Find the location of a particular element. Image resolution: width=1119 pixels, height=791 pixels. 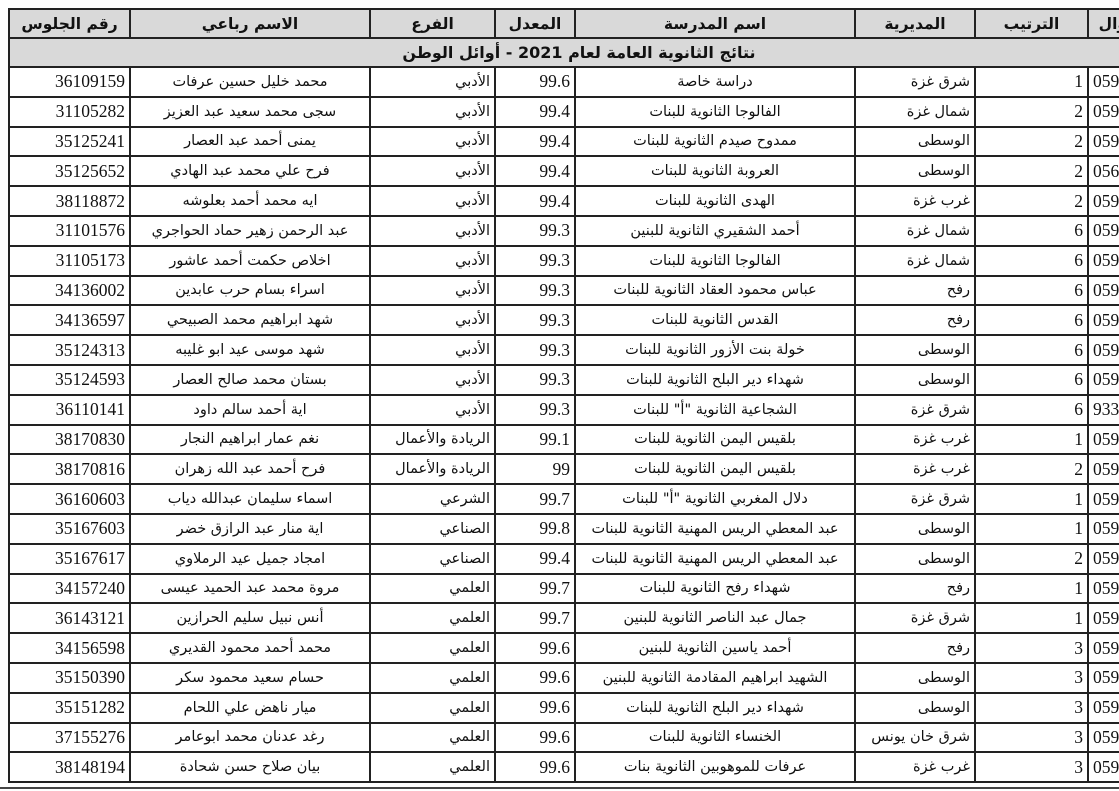

cell-name: شهد ابراهيم محمد الصبيحي is located at coordinates (250, 320).